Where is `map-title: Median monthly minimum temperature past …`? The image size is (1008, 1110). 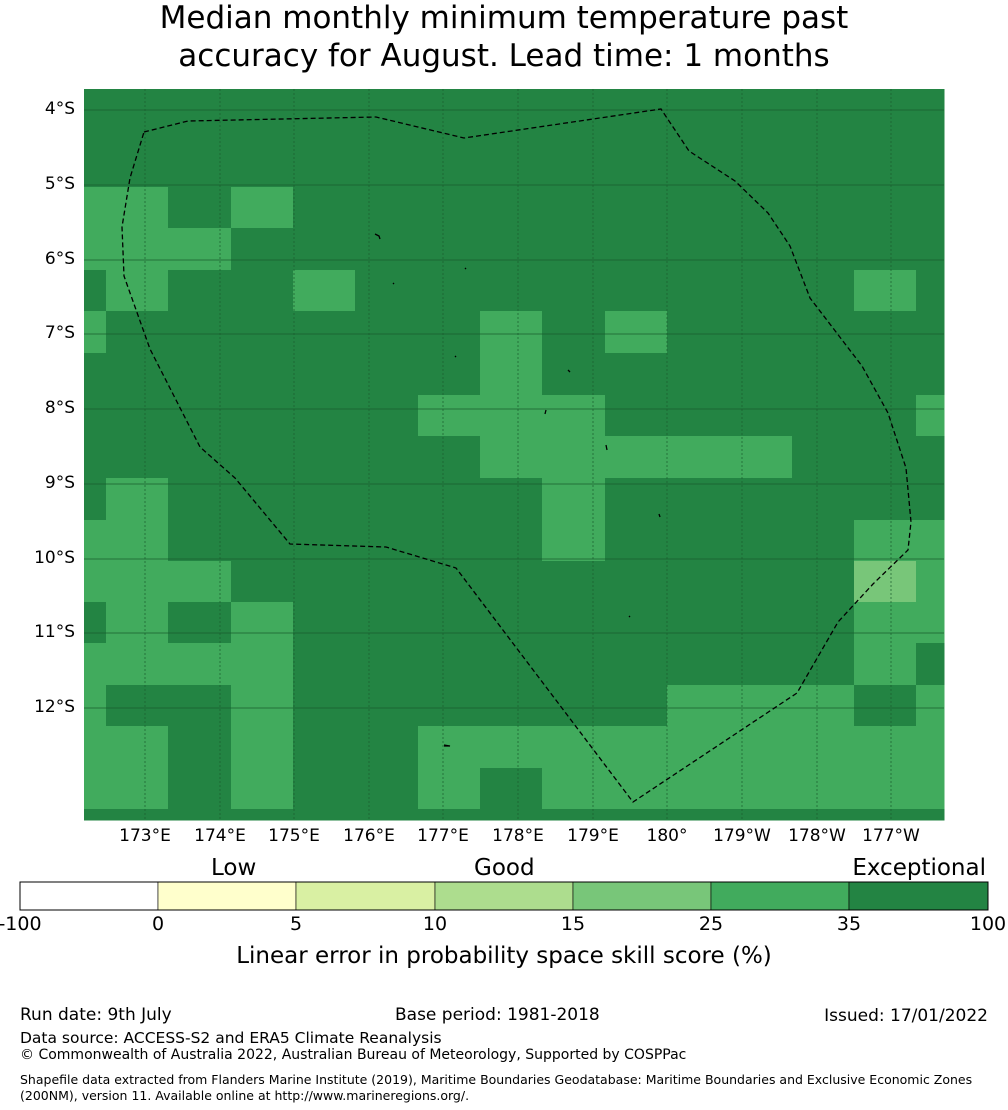 map-title: Median monthly minimum temperature past … is located at coordinates (504, 37).